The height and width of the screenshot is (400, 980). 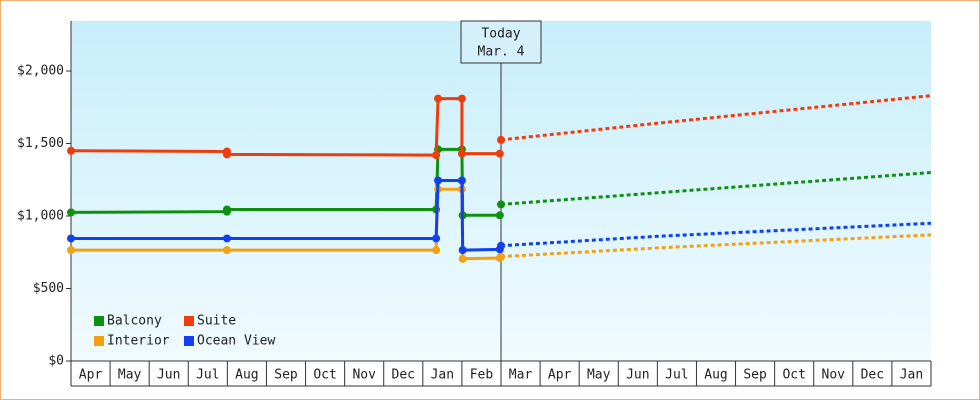 I want to click on y-tick-label: $1,000, so click(x=40, y=216).